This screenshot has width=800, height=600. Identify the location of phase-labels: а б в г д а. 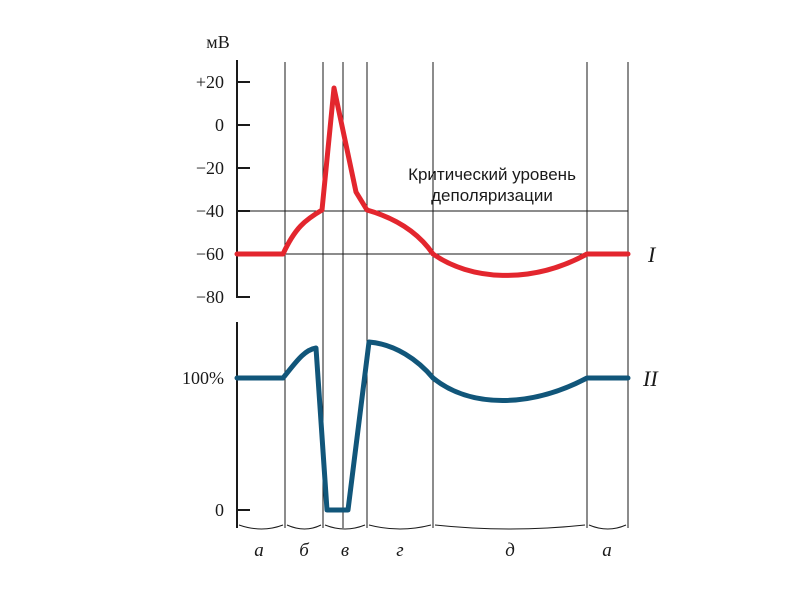
(433, 550).